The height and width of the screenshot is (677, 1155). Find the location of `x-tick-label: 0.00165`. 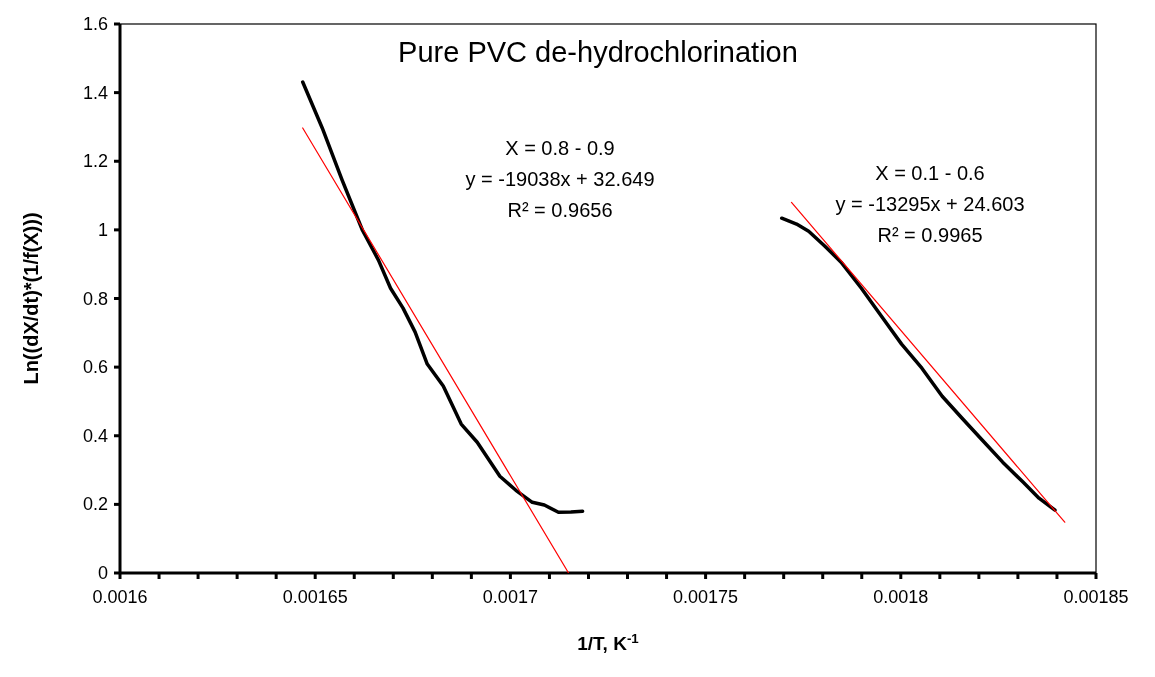

x-tick-label: 0.00165 is located at coordinates (315, 597).